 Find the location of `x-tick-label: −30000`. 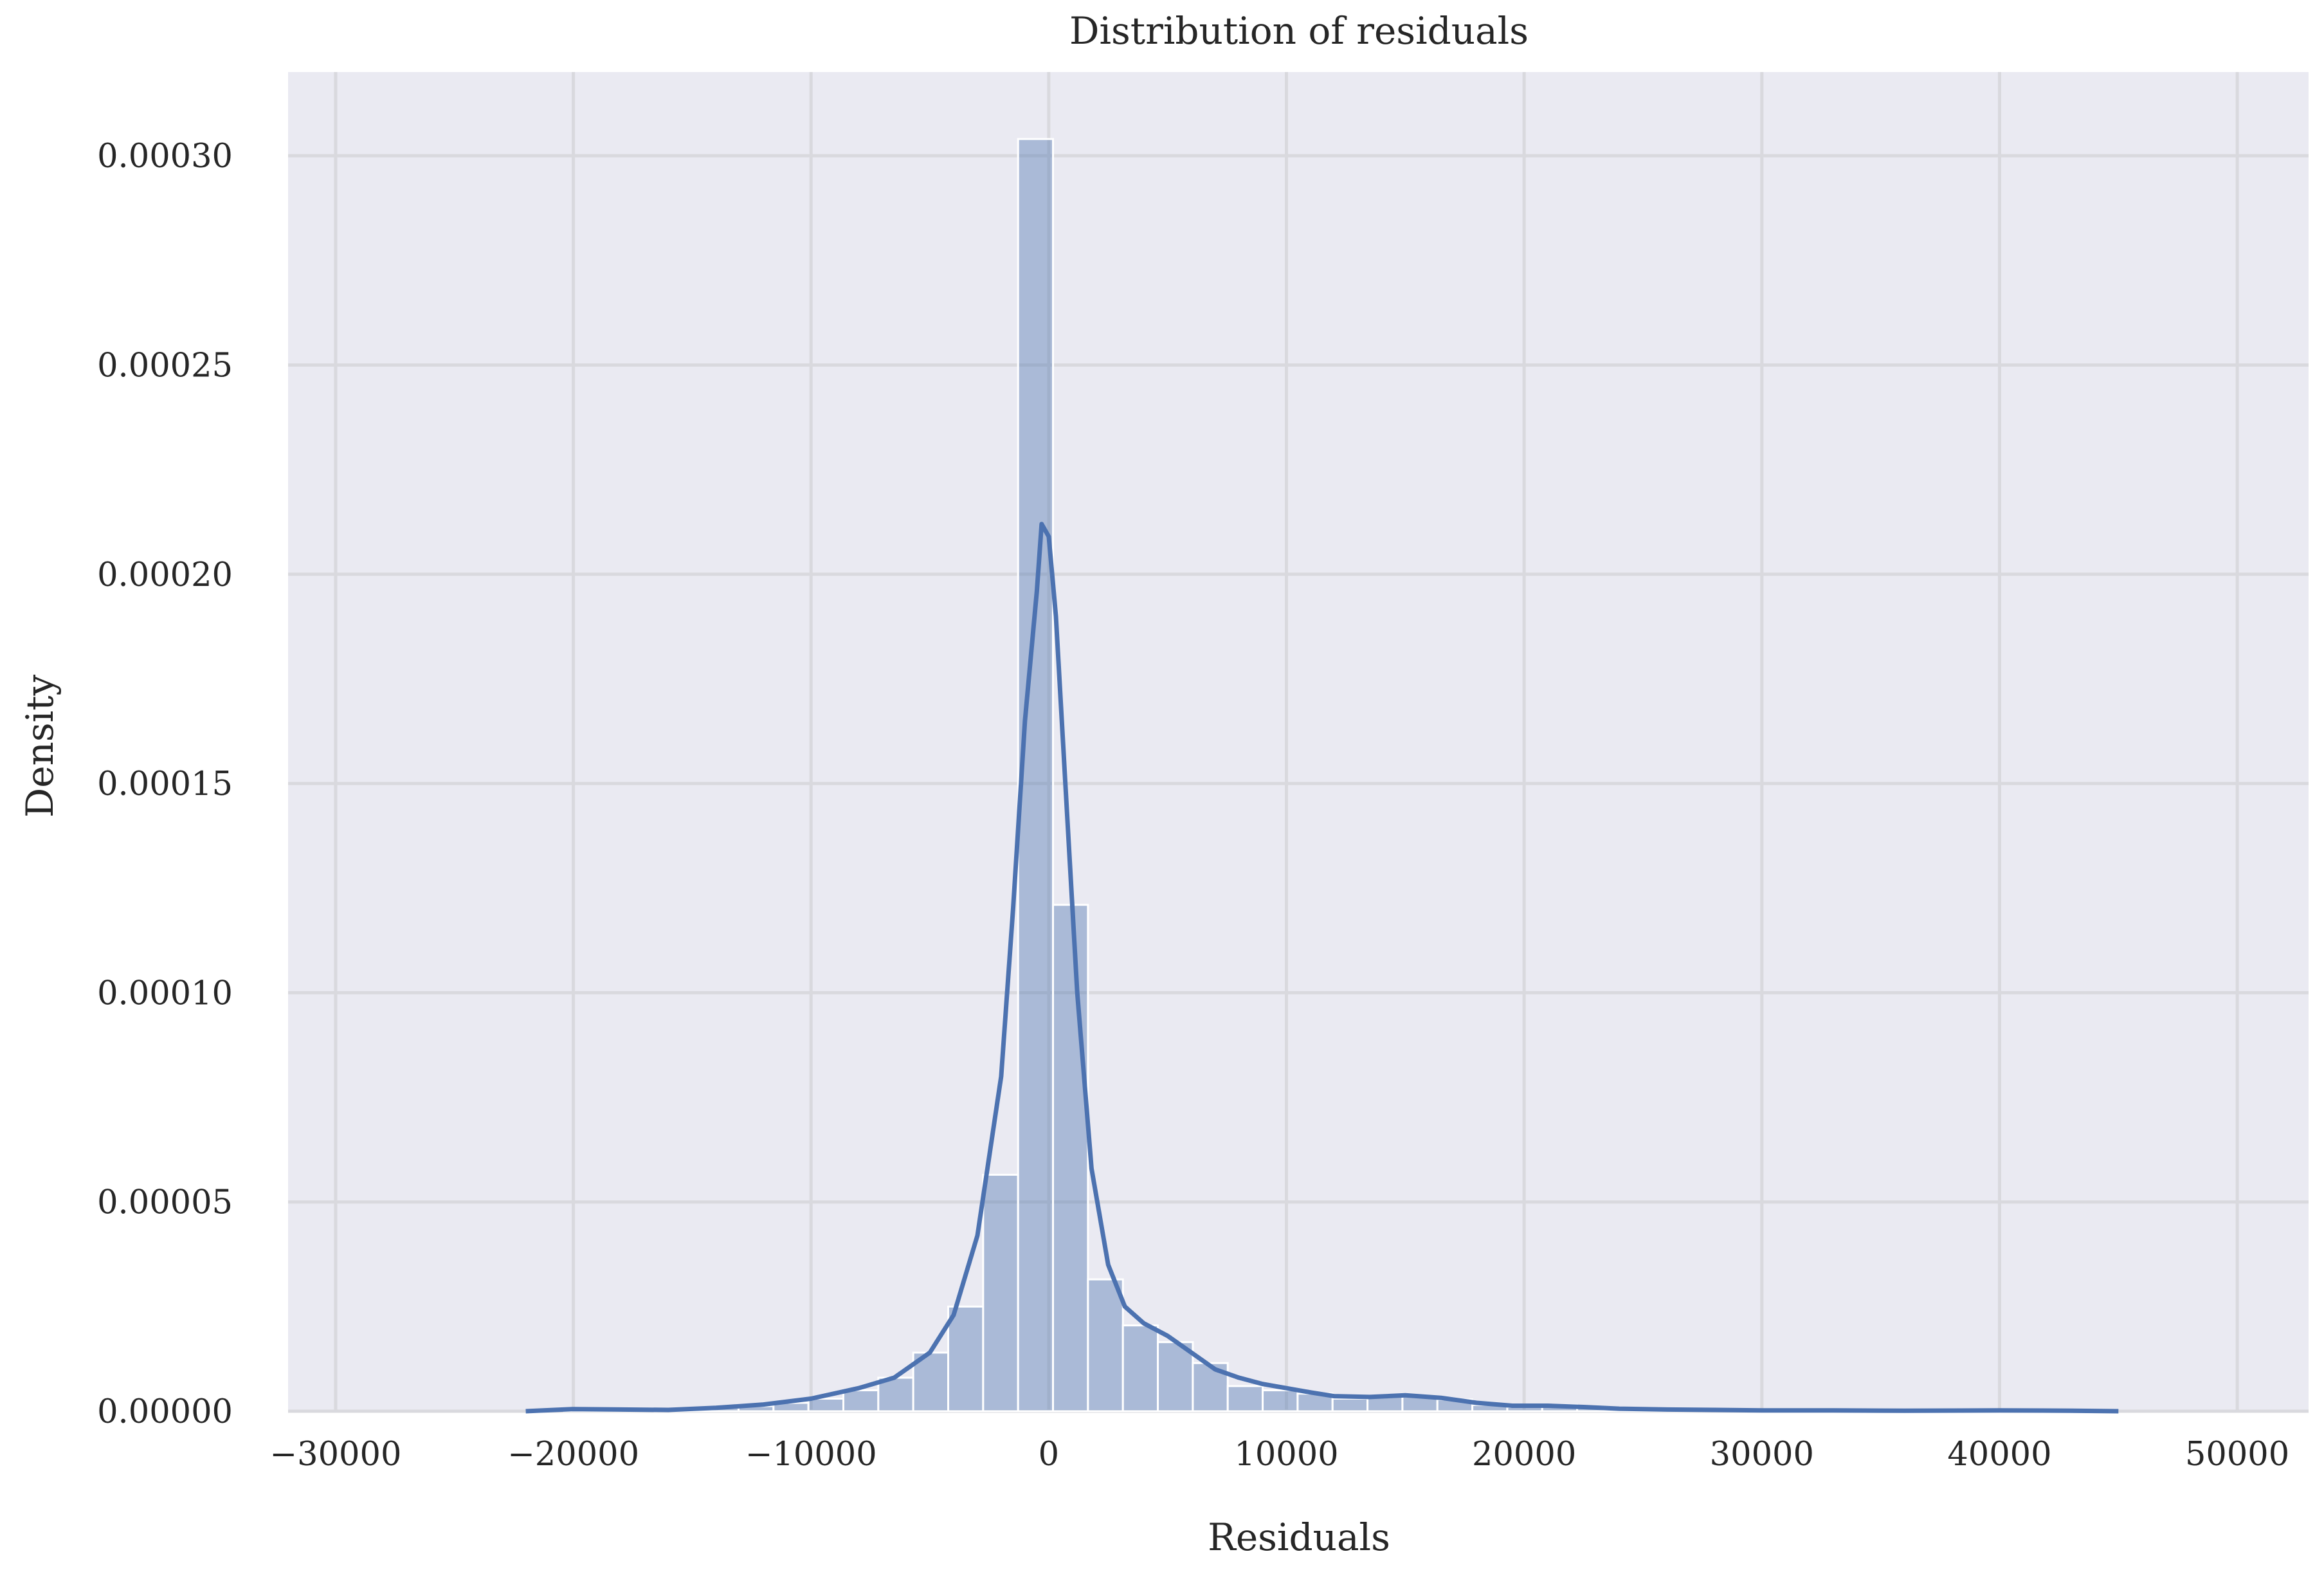

x-tick-label: −30000 is located at coordinates (335, 1455).